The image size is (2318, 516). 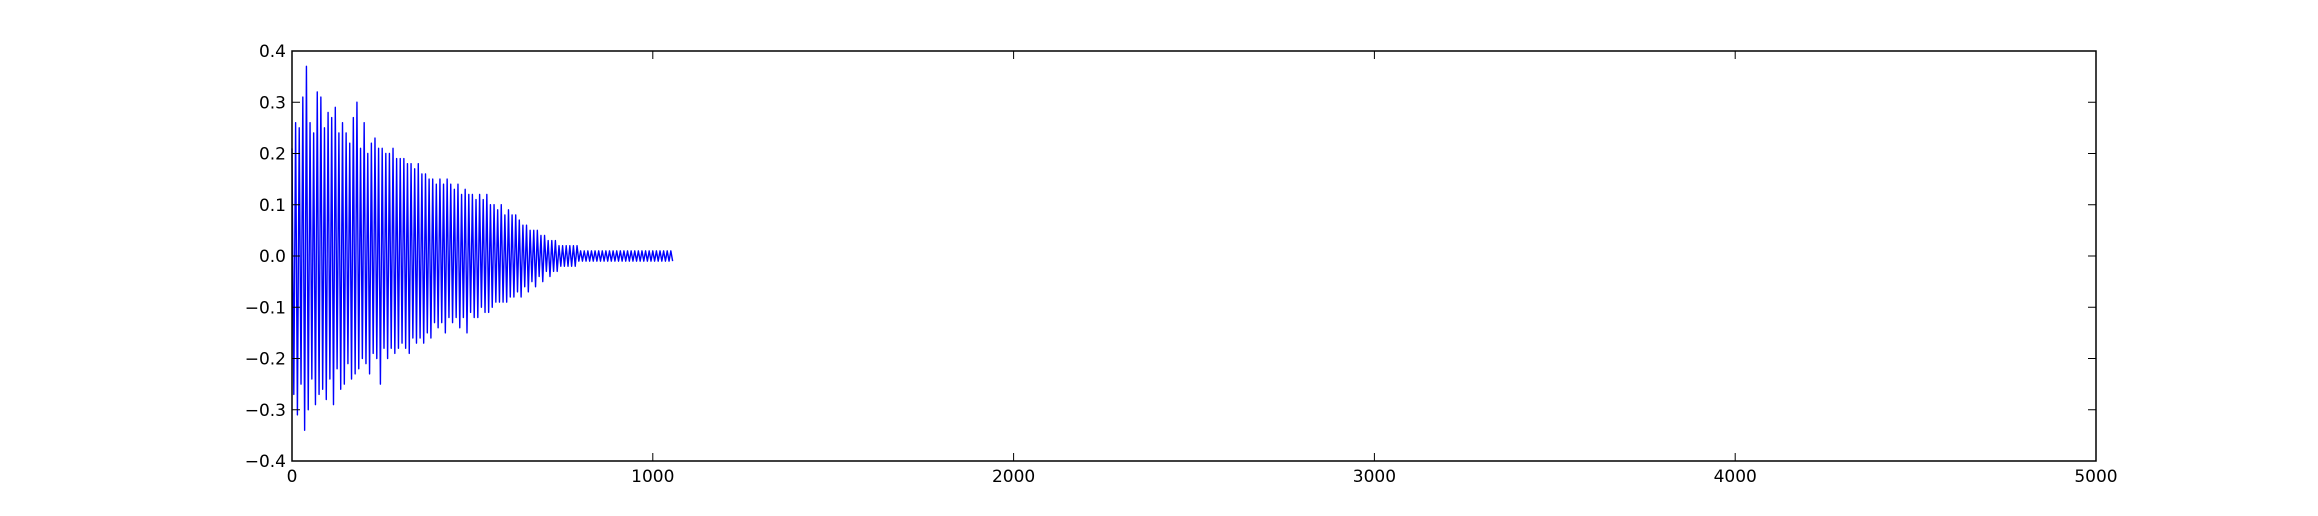 What do you see at coordinates (272, 206) in the screenshot?
I see `y-tick-label: 0.1` at bounding box center [272, 206].